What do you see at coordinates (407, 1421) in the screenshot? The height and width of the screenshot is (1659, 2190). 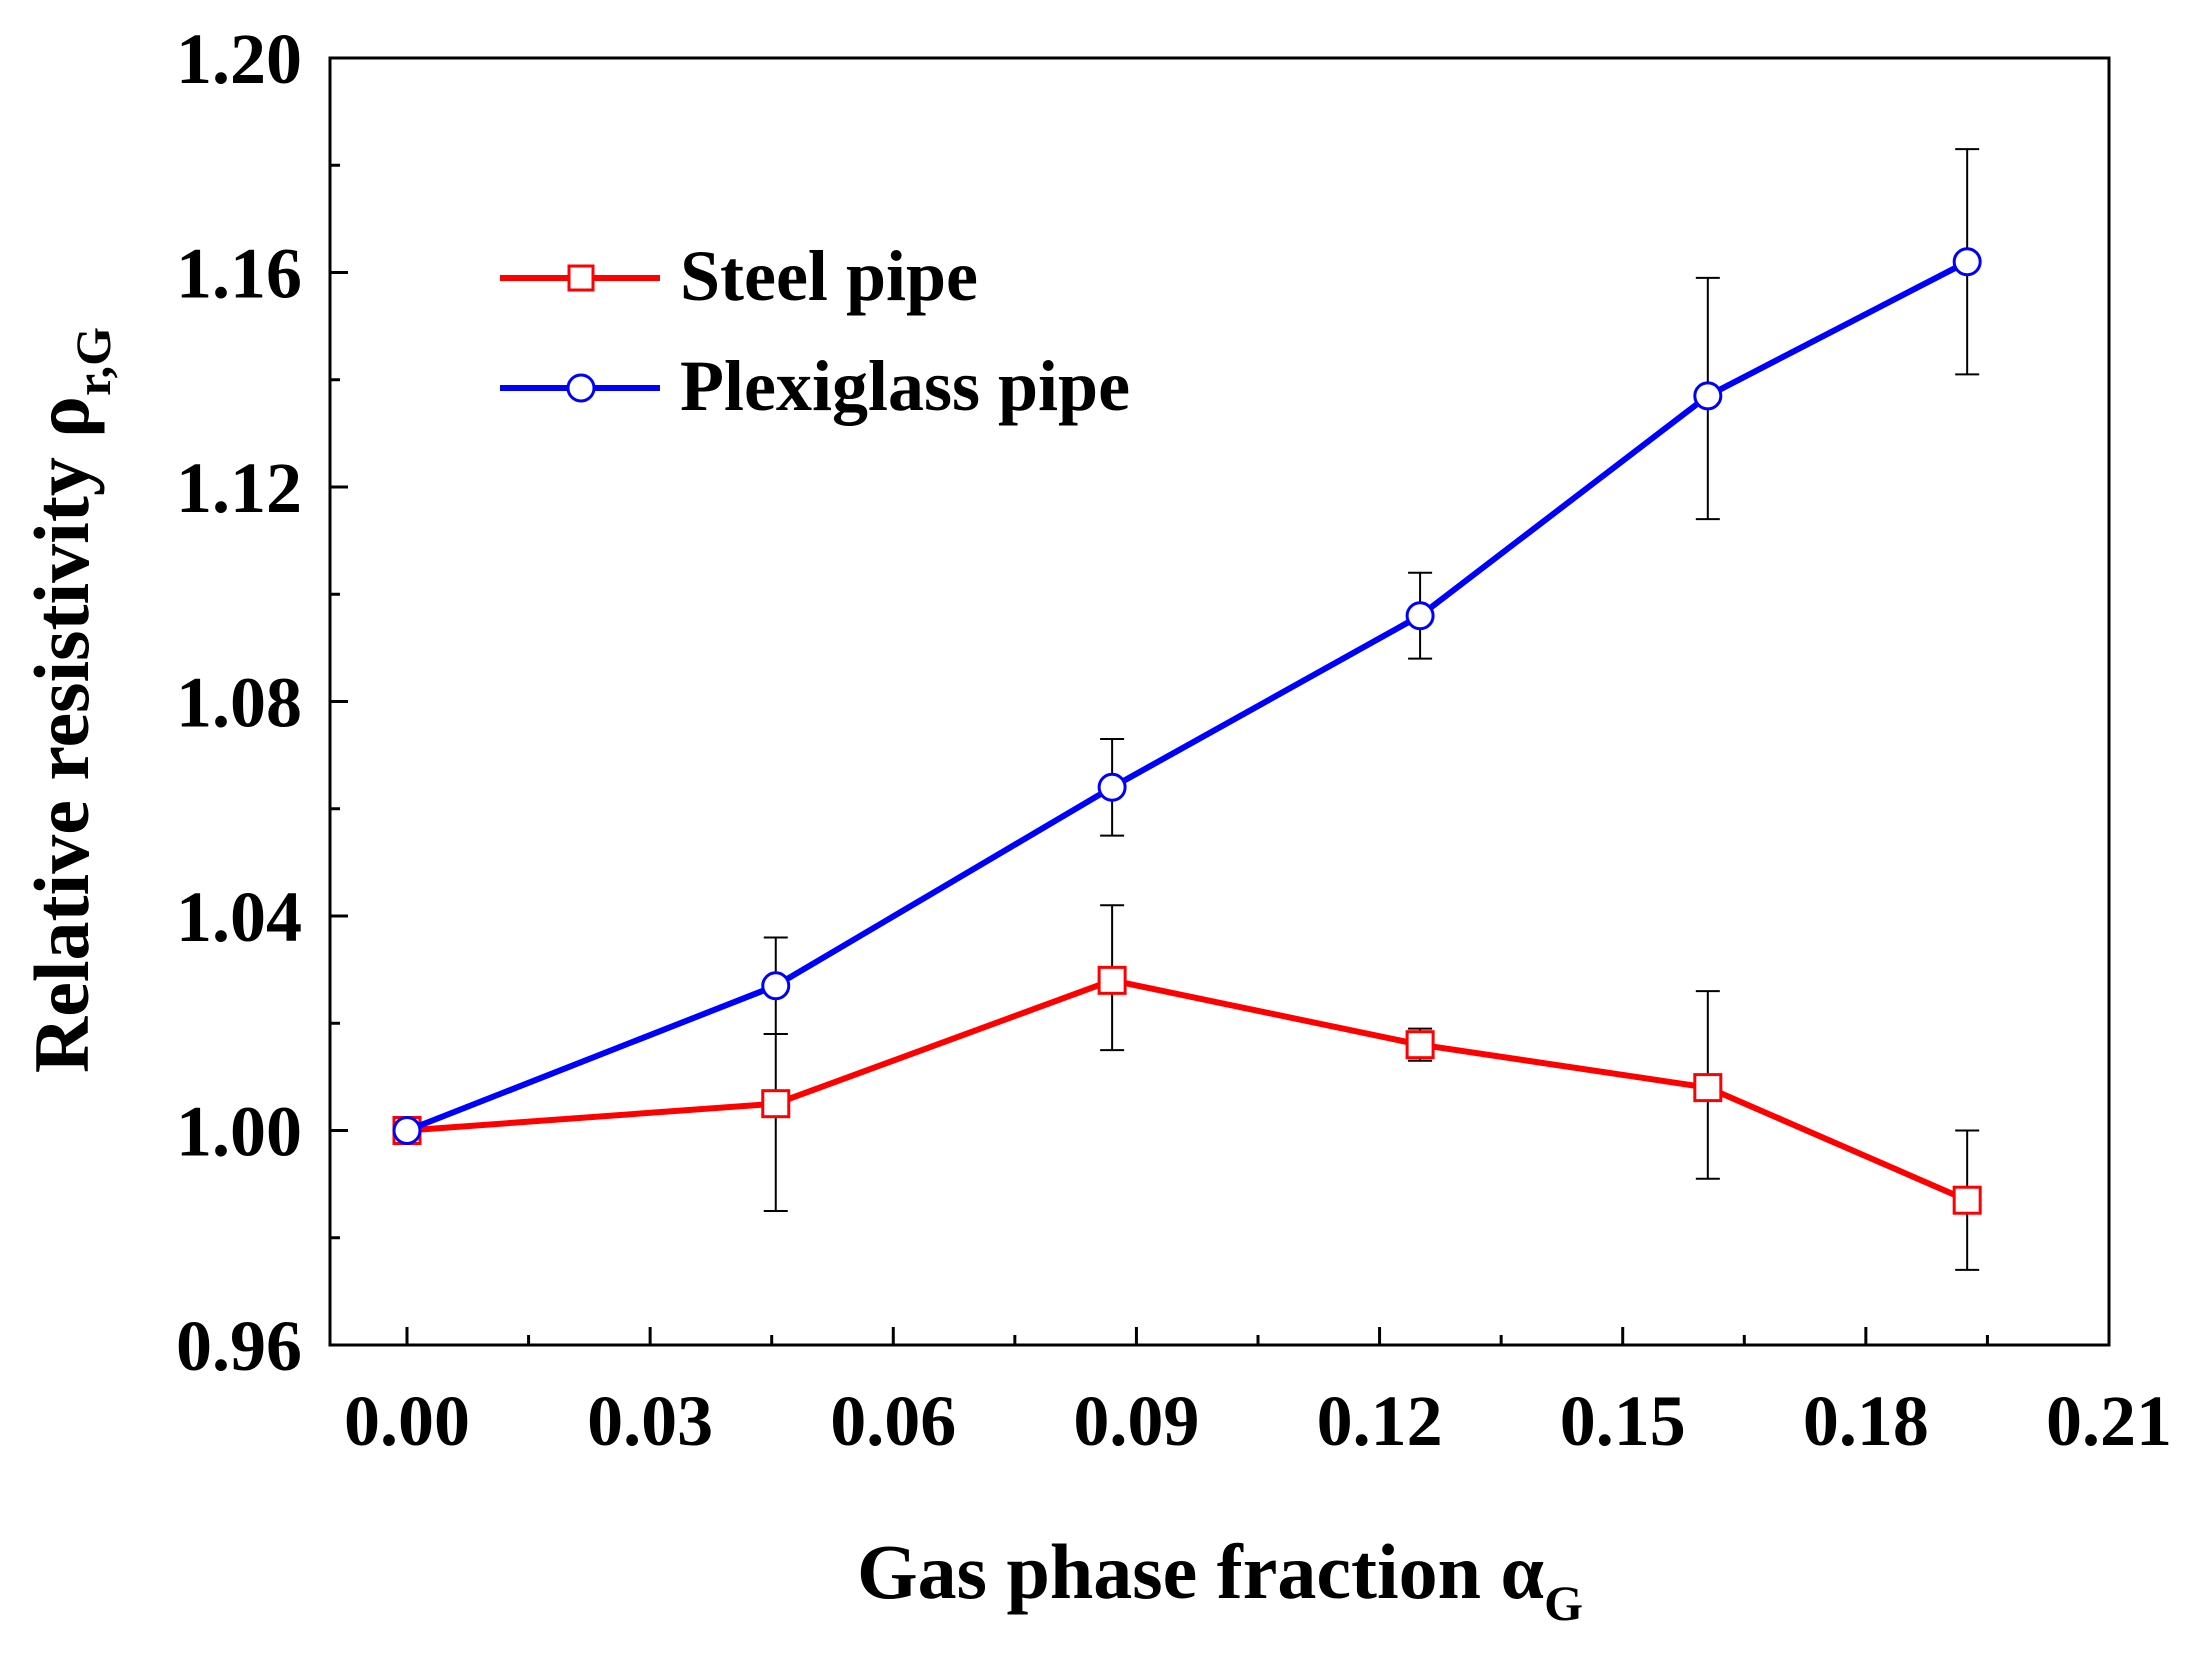 I see `x-tick-label: 0.00` at bounding box center [407, 1421].